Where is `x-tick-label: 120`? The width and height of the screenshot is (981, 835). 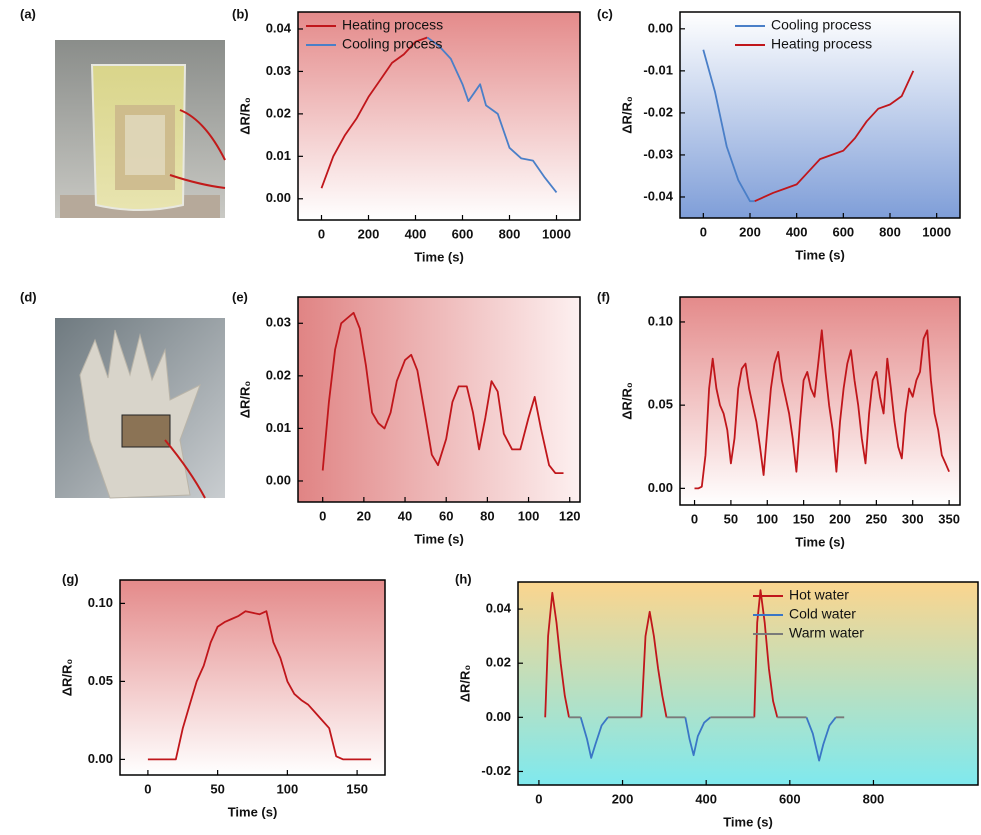
x-tick-label: 120 is located at coordinates (570, 515).